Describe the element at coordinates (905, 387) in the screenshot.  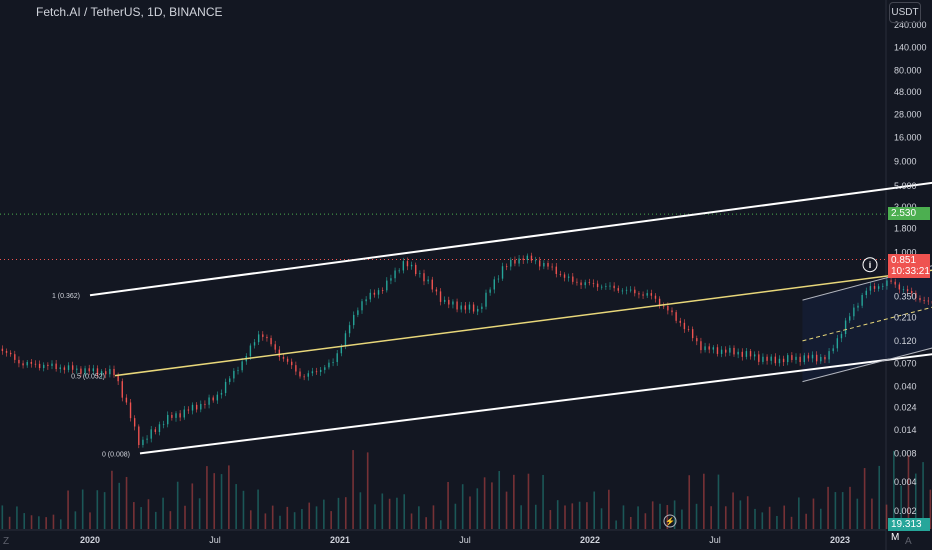
I see `y-tick-label: 0.040` at that location.